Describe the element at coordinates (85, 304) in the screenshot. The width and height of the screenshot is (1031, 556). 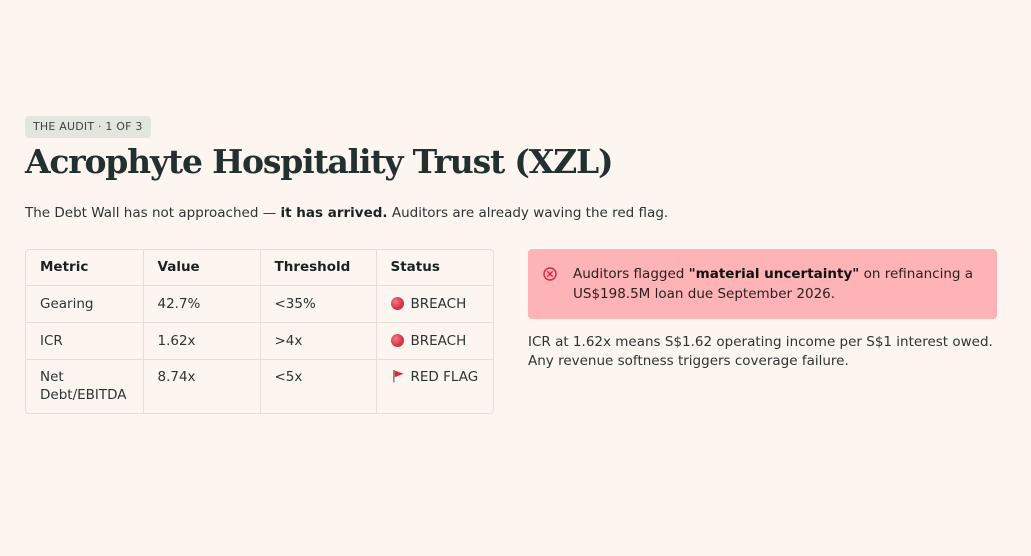
I see `cell-metric: Gearing` at that location.